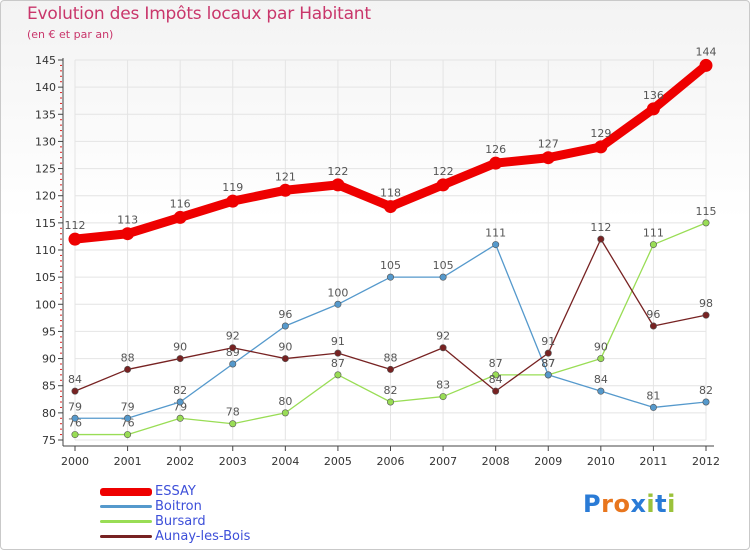 The width and height of the screenshot is (750, 550). What do you see at coordinates (706, 461) in the screenshot?
I see `x-tick-label: 2012` at bounding box center [706, 461].